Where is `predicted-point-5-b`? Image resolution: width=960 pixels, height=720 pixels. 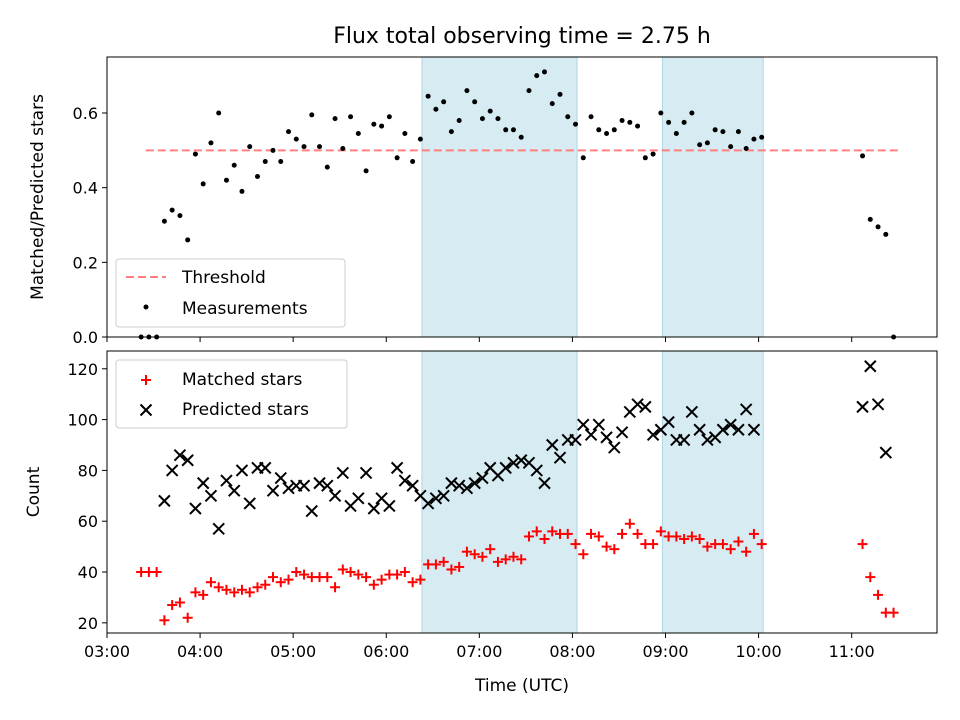
predicted-point-5-b is located at coordinates (195, 508).